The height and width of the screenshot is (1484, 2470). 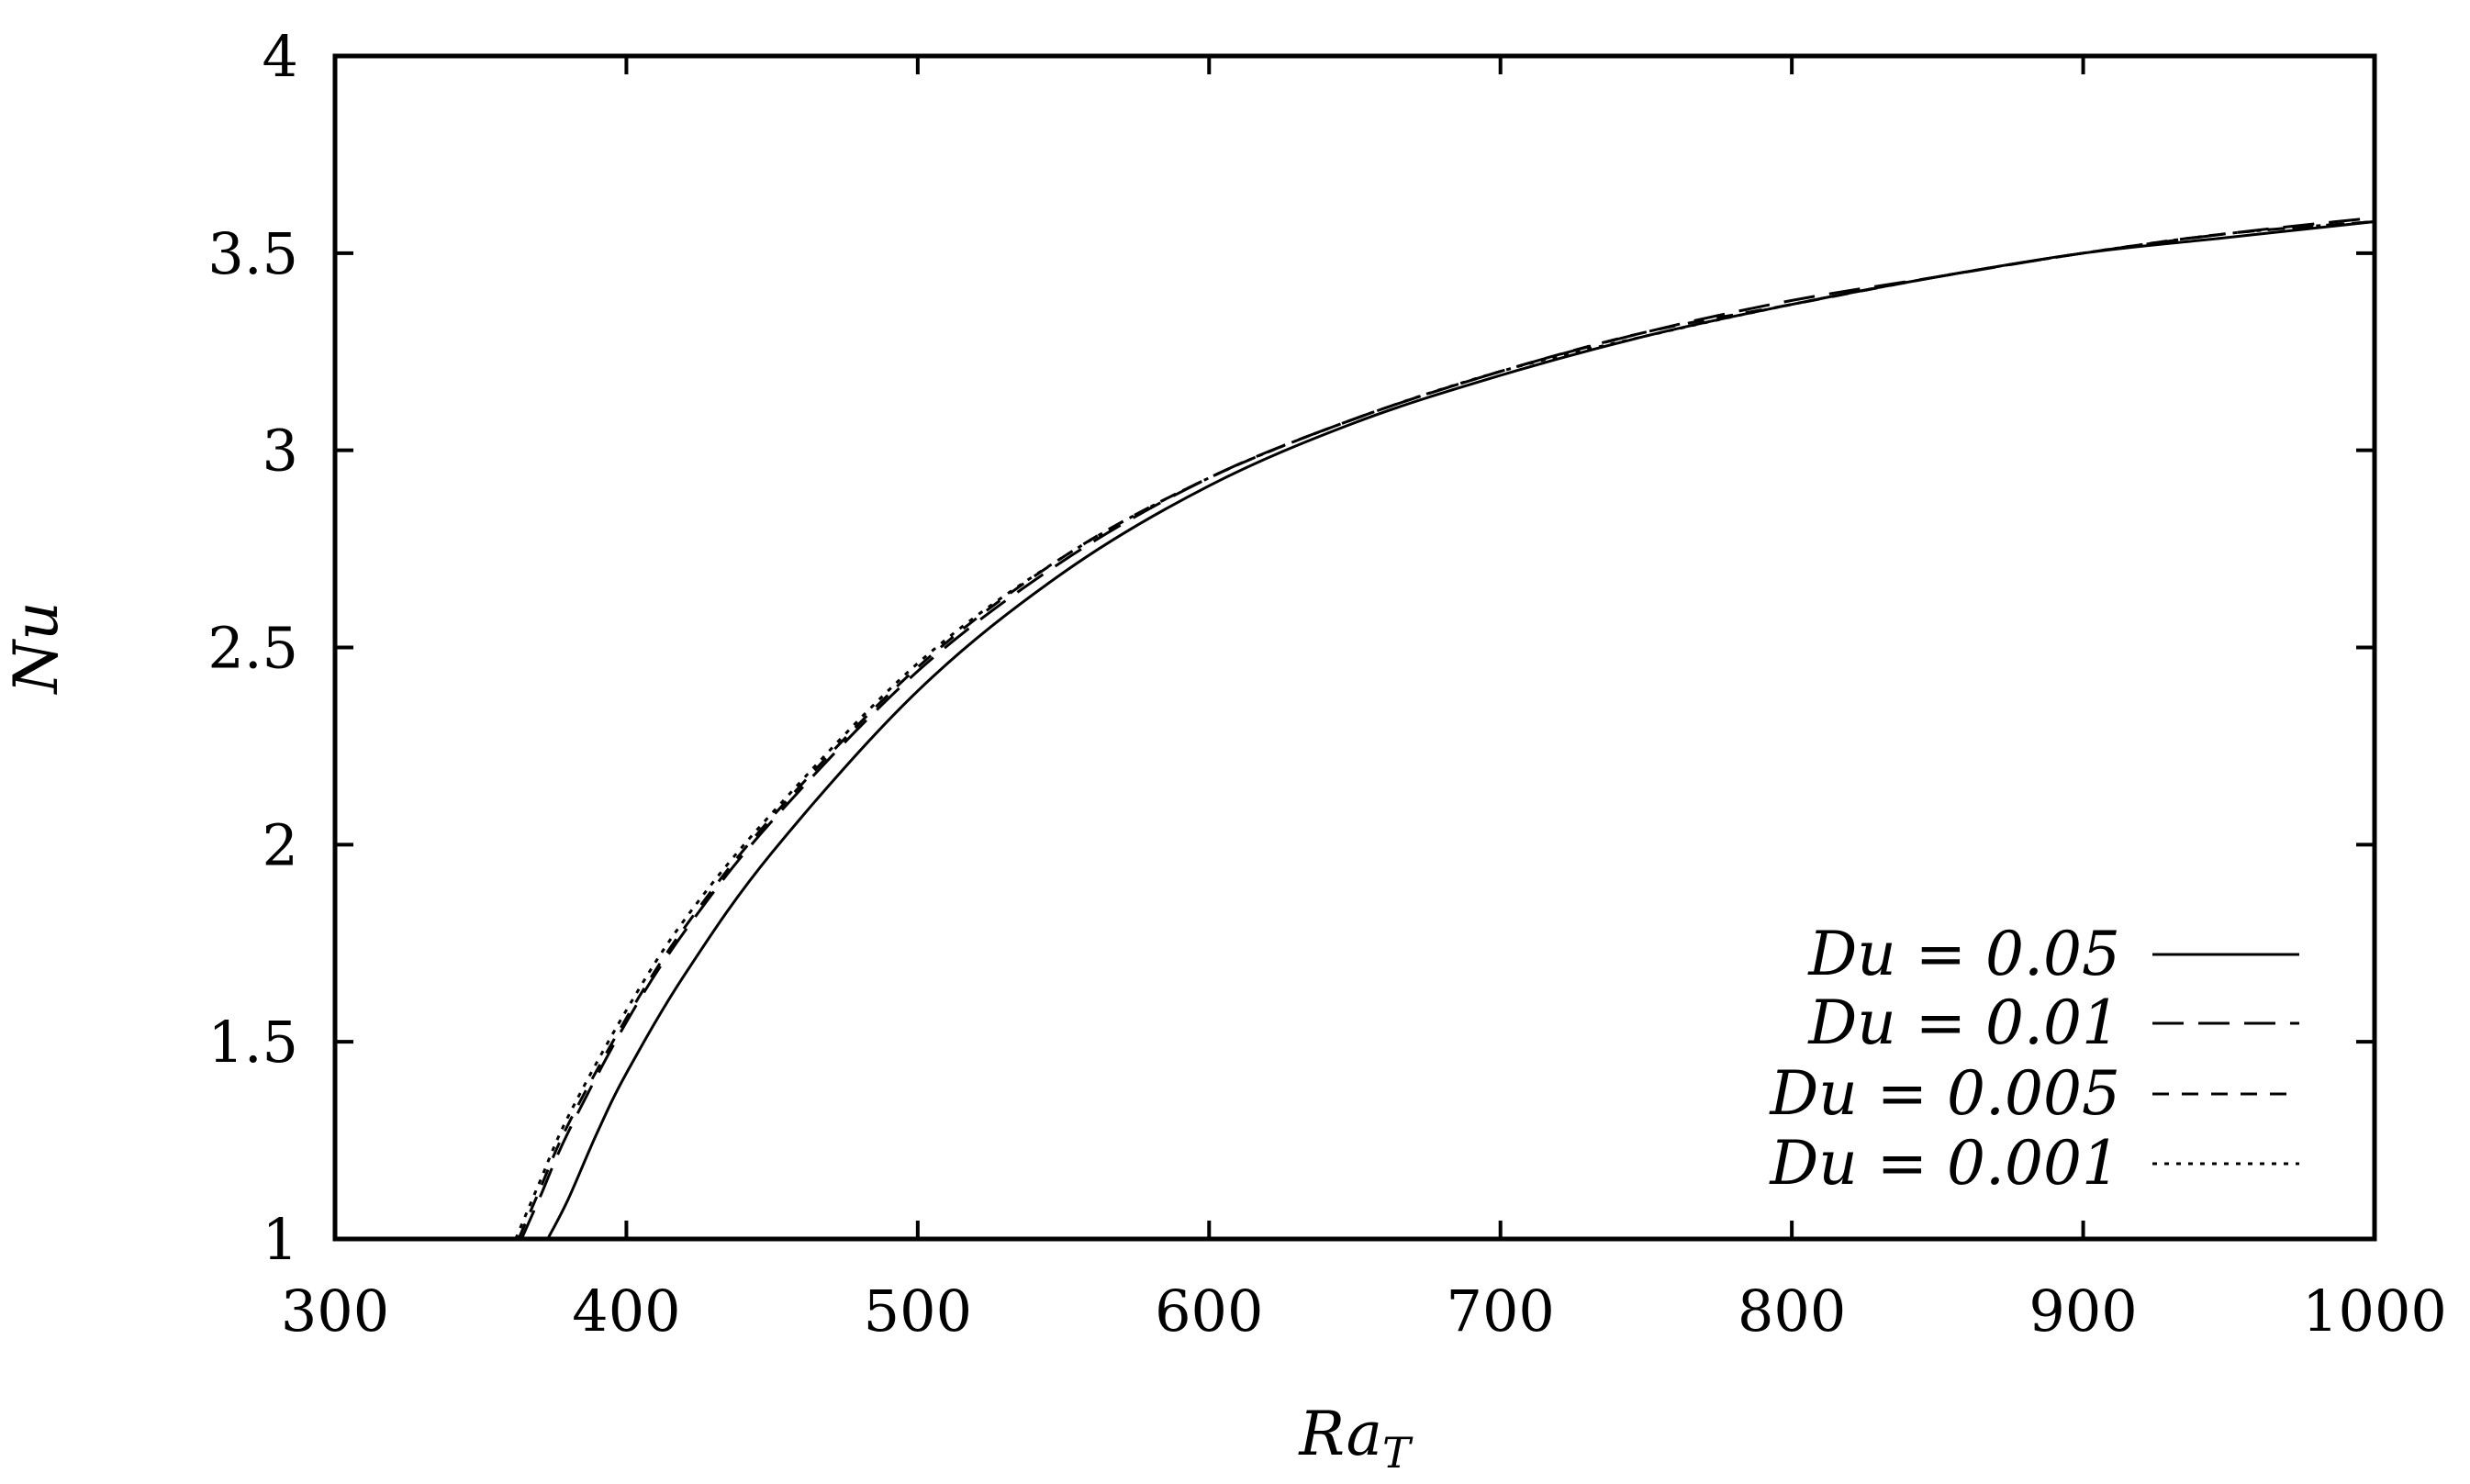 I want to click on legend-label-1: Du = 0.05, so click(x=1963, y=954).